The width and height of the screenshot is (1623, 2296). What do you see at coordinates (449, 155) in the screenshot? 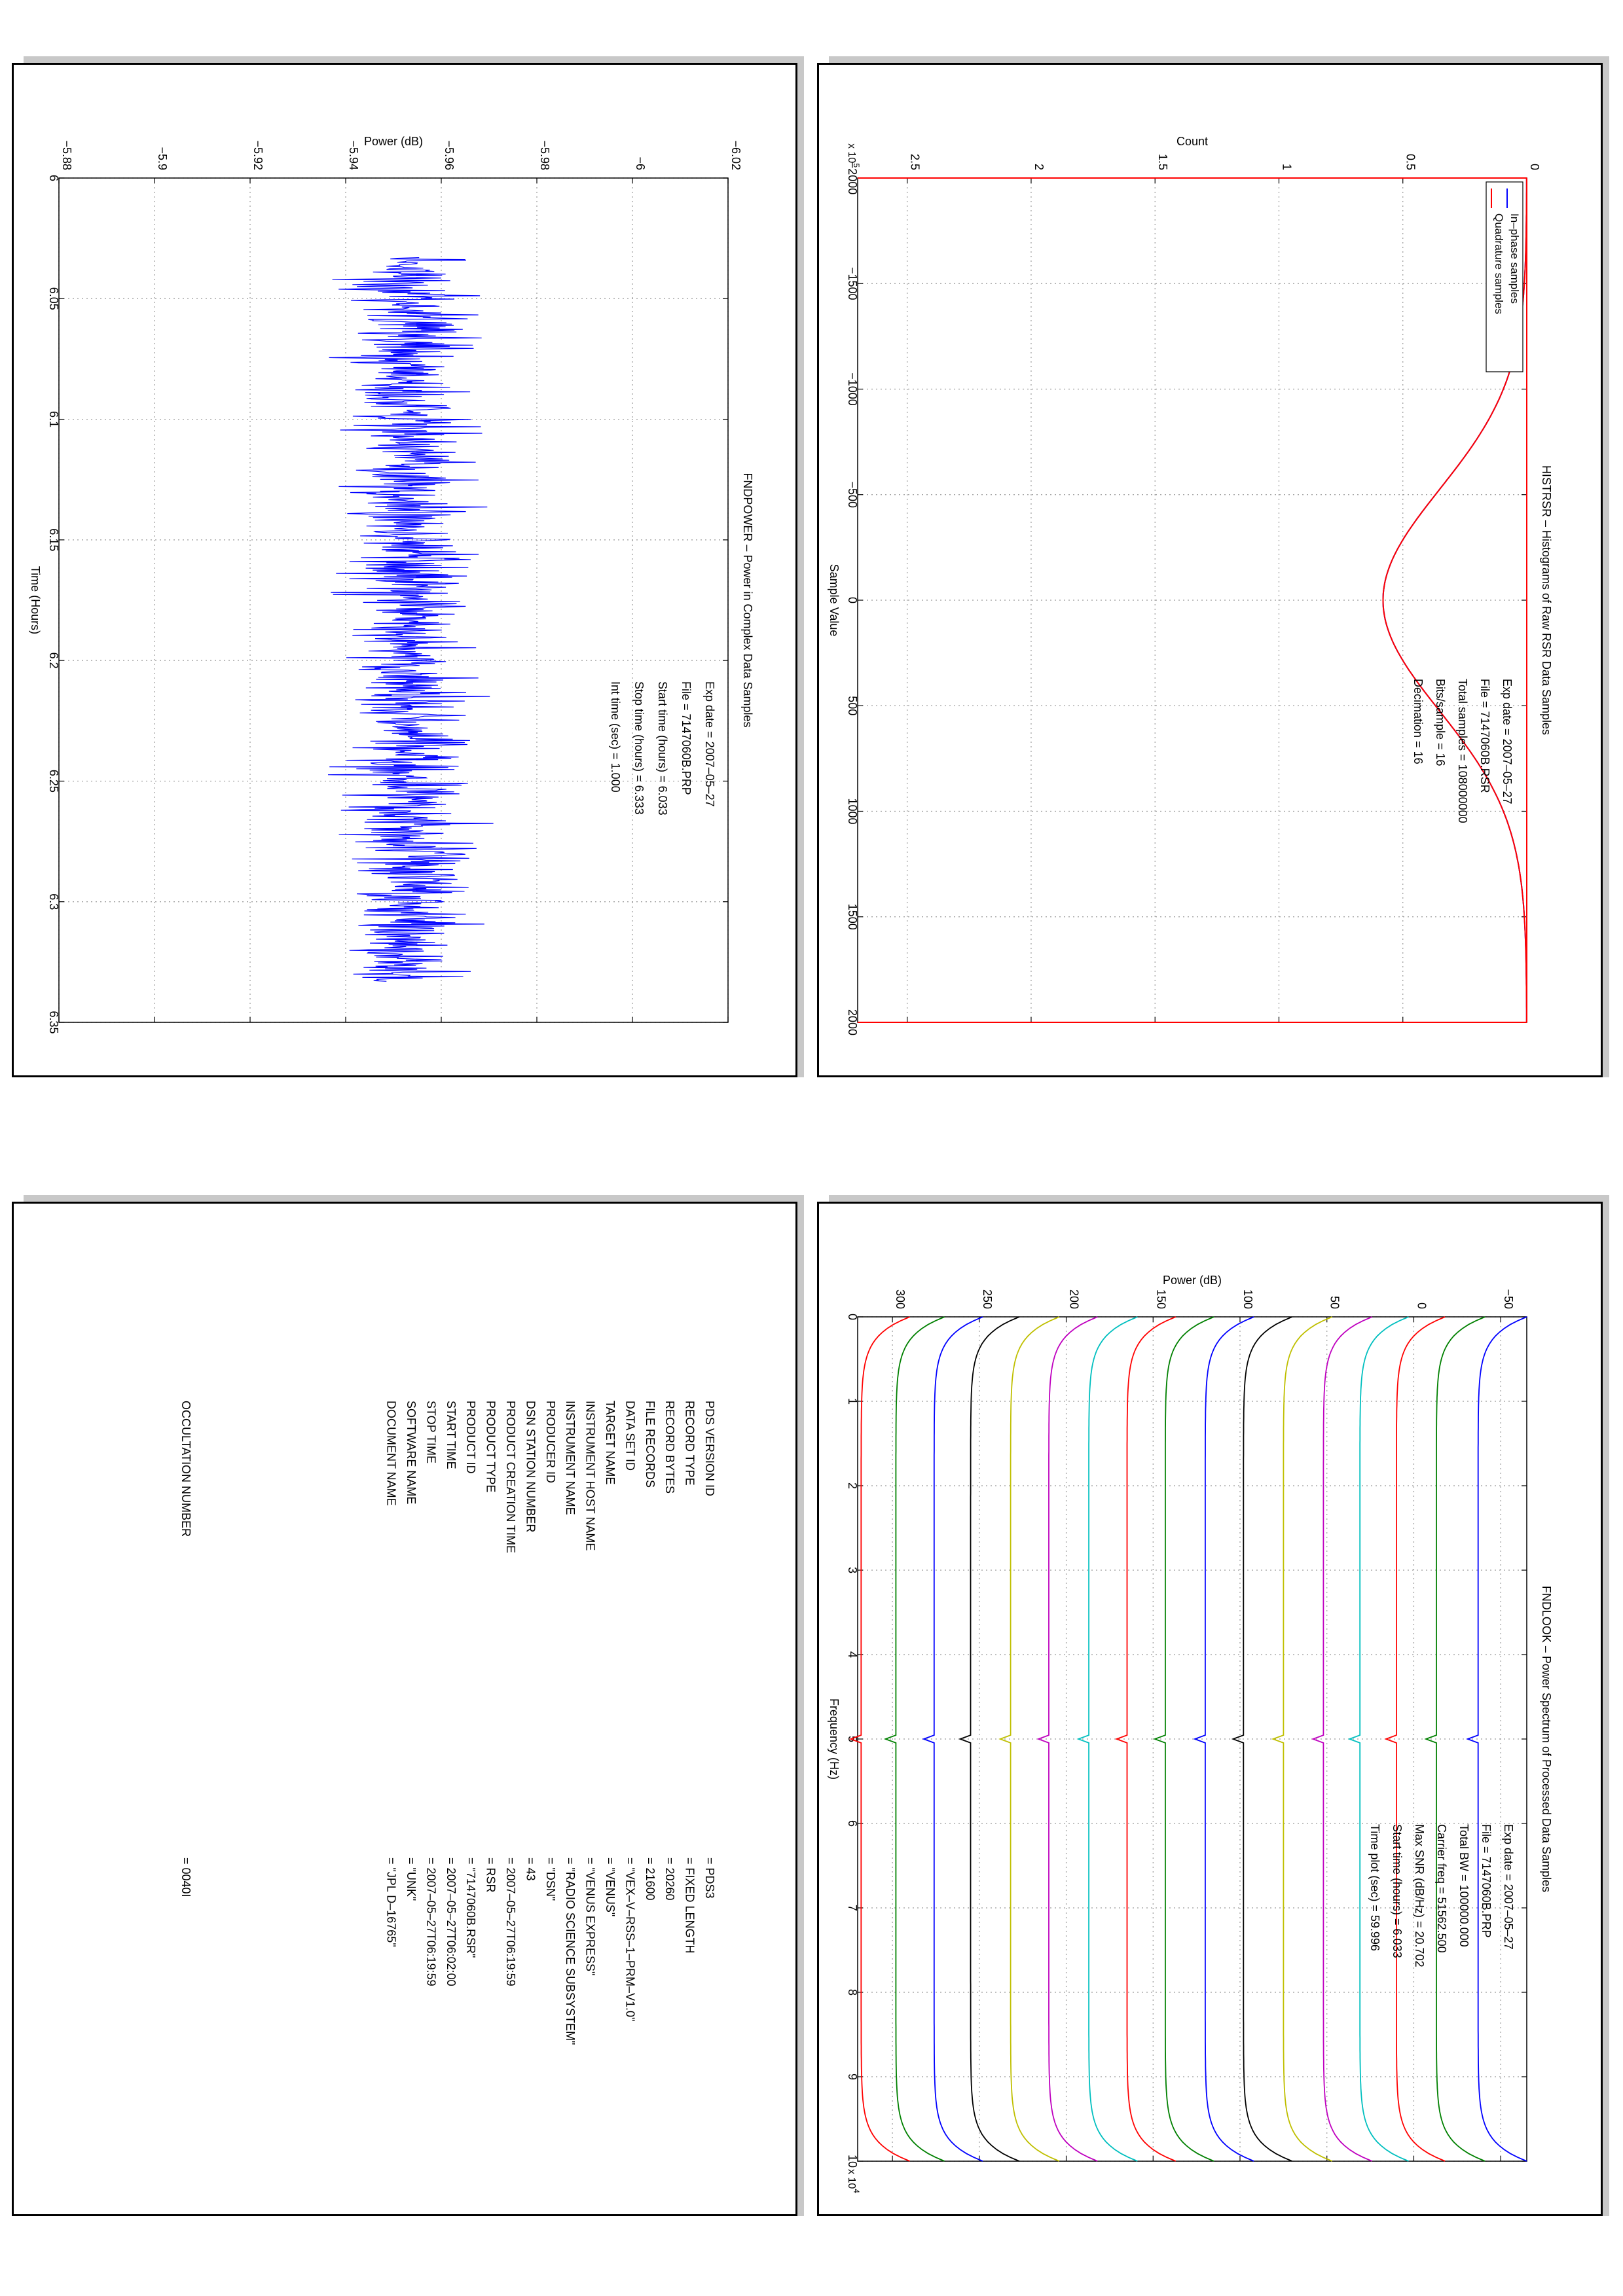
I see `y-tick-label: −5.96` at bounding box center [449, 155].